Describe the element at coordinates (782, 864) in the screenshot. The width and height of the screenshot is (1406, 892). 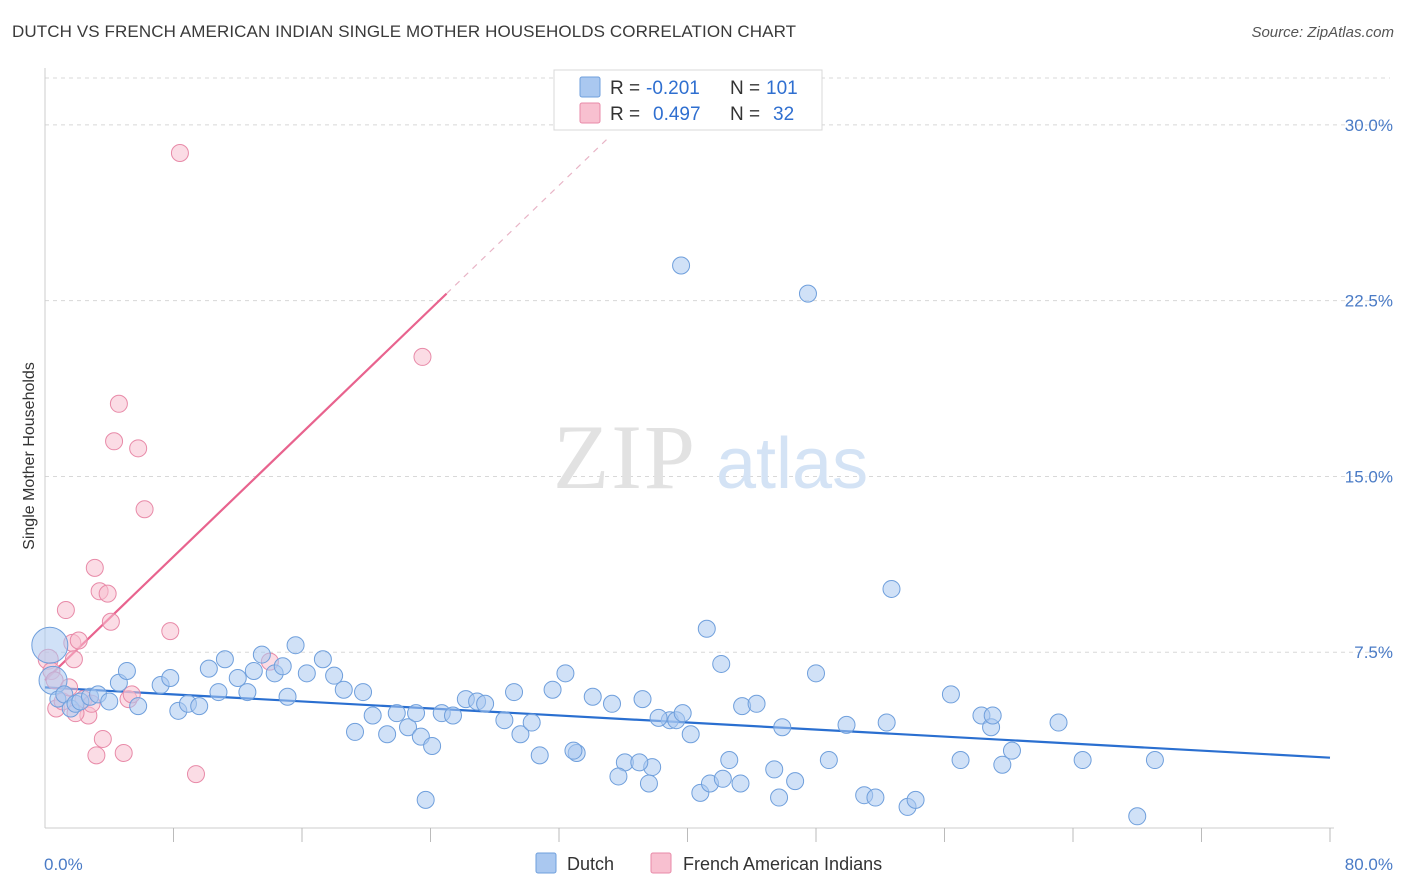
I see `legend-bottom-label-french: French American Indians` at that location.